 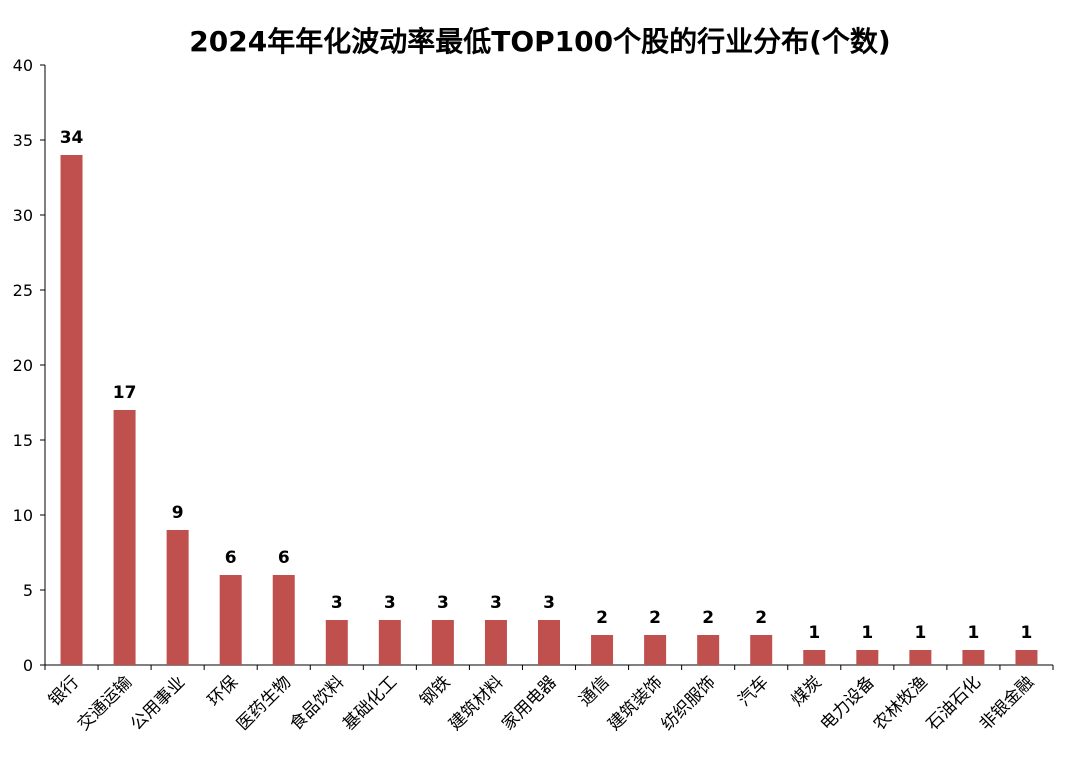 I want to click on category-label: 公用事业, so click(x=158, y=703).